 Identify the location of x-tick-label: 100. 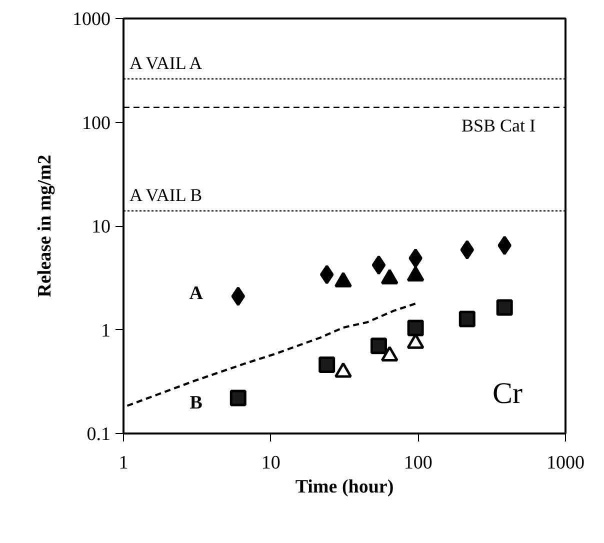
(418, 463).